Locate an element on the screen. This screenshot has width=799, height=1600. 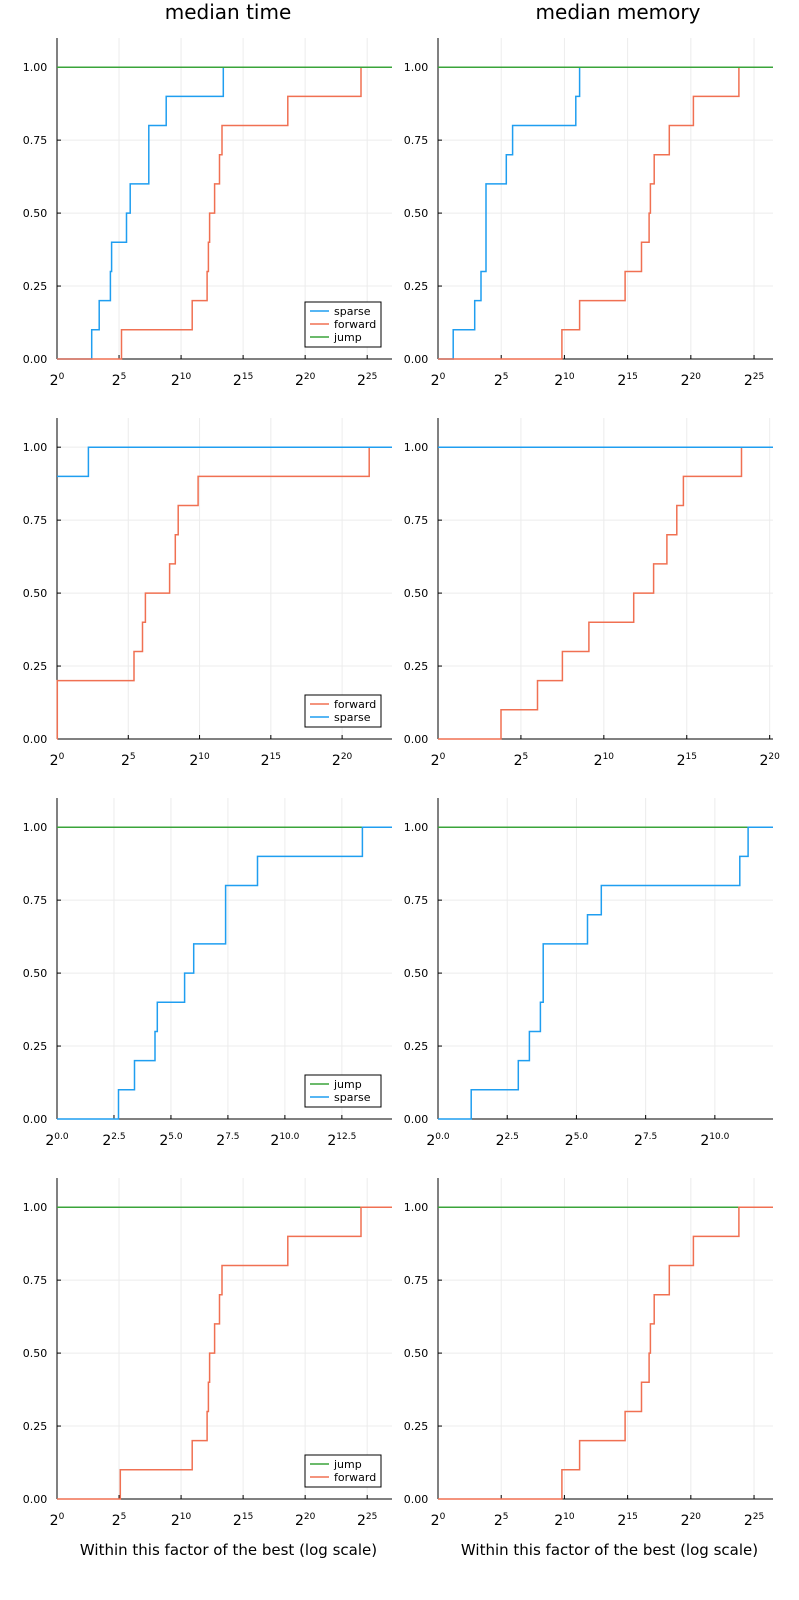
x-tick-label: 212.5 is located at coordinates (341, 1140).